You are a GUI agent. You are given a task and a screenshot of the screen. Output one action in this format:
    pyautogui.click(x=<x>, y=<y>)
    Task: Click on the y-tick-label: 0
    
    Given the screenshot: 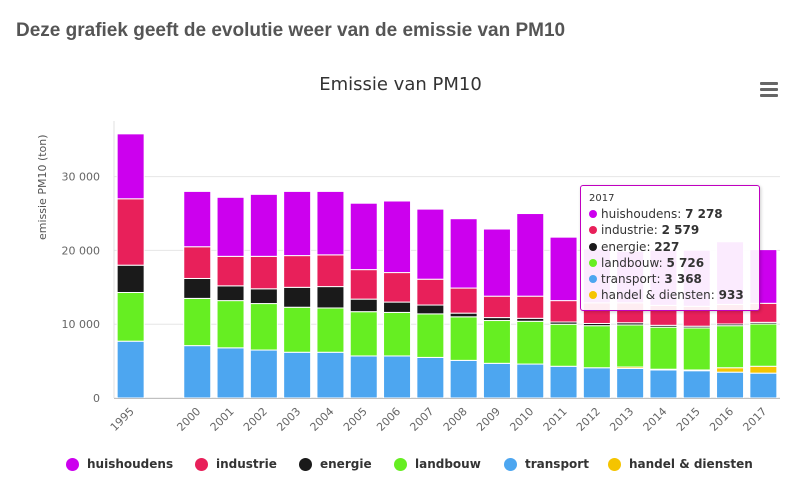 What is the action you would take?
    pyautogui.click(x=96, y=398)
    